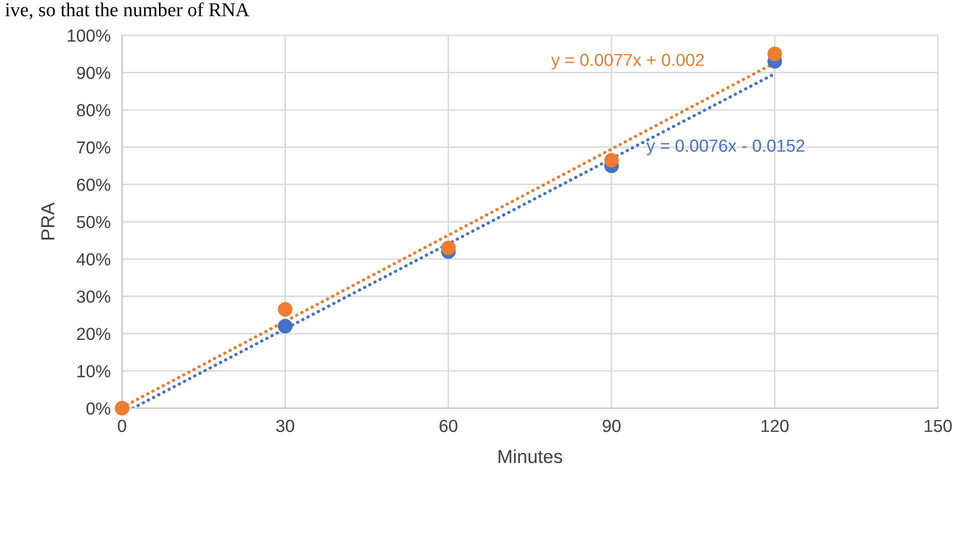 This screenshot has width=976, height=535. I want to click on annotation: y = 0.0076x - 0.0152, so click(725, 148).